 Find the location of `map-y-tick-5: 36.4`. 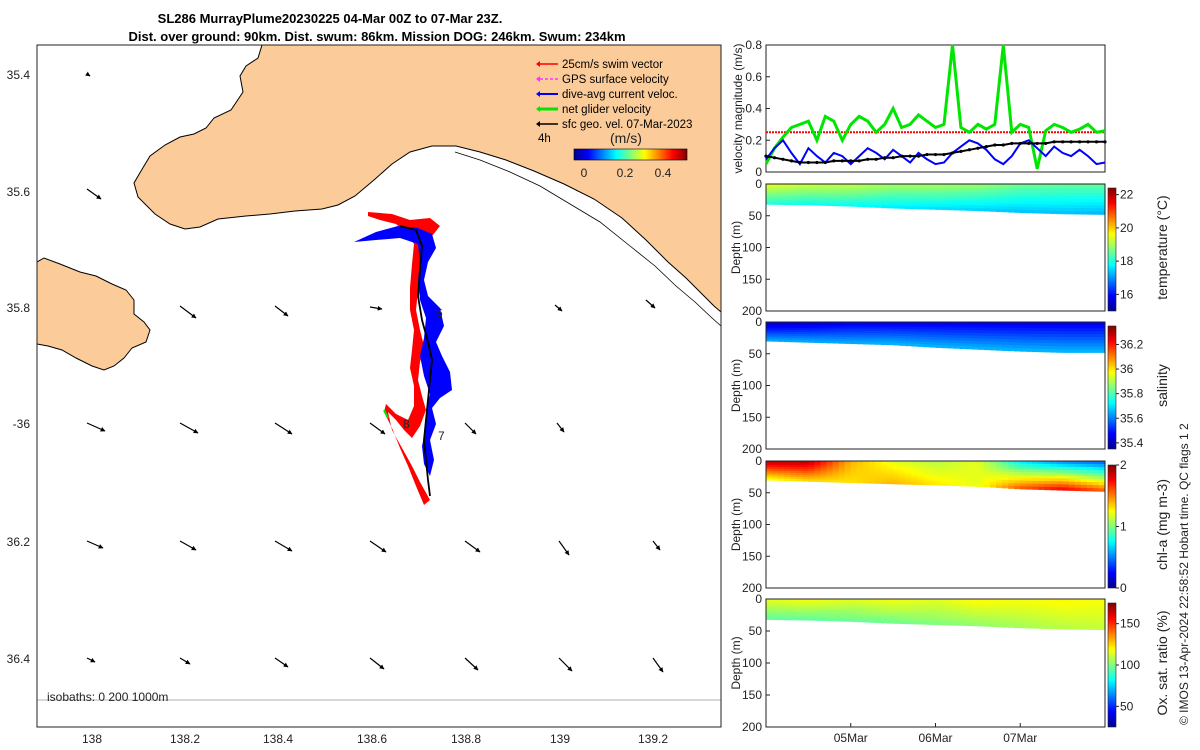

map-y-tick-5: 36.4 is located at coordinates (19, 659).